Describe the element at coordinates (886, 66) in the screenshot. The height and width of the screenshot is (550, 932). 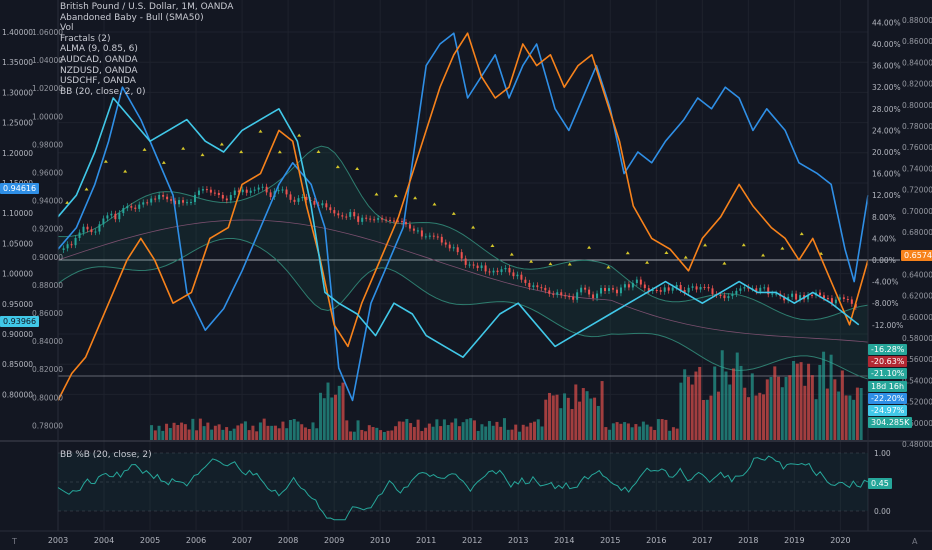
I see `pct-tick-2: 36.00%` at that location.